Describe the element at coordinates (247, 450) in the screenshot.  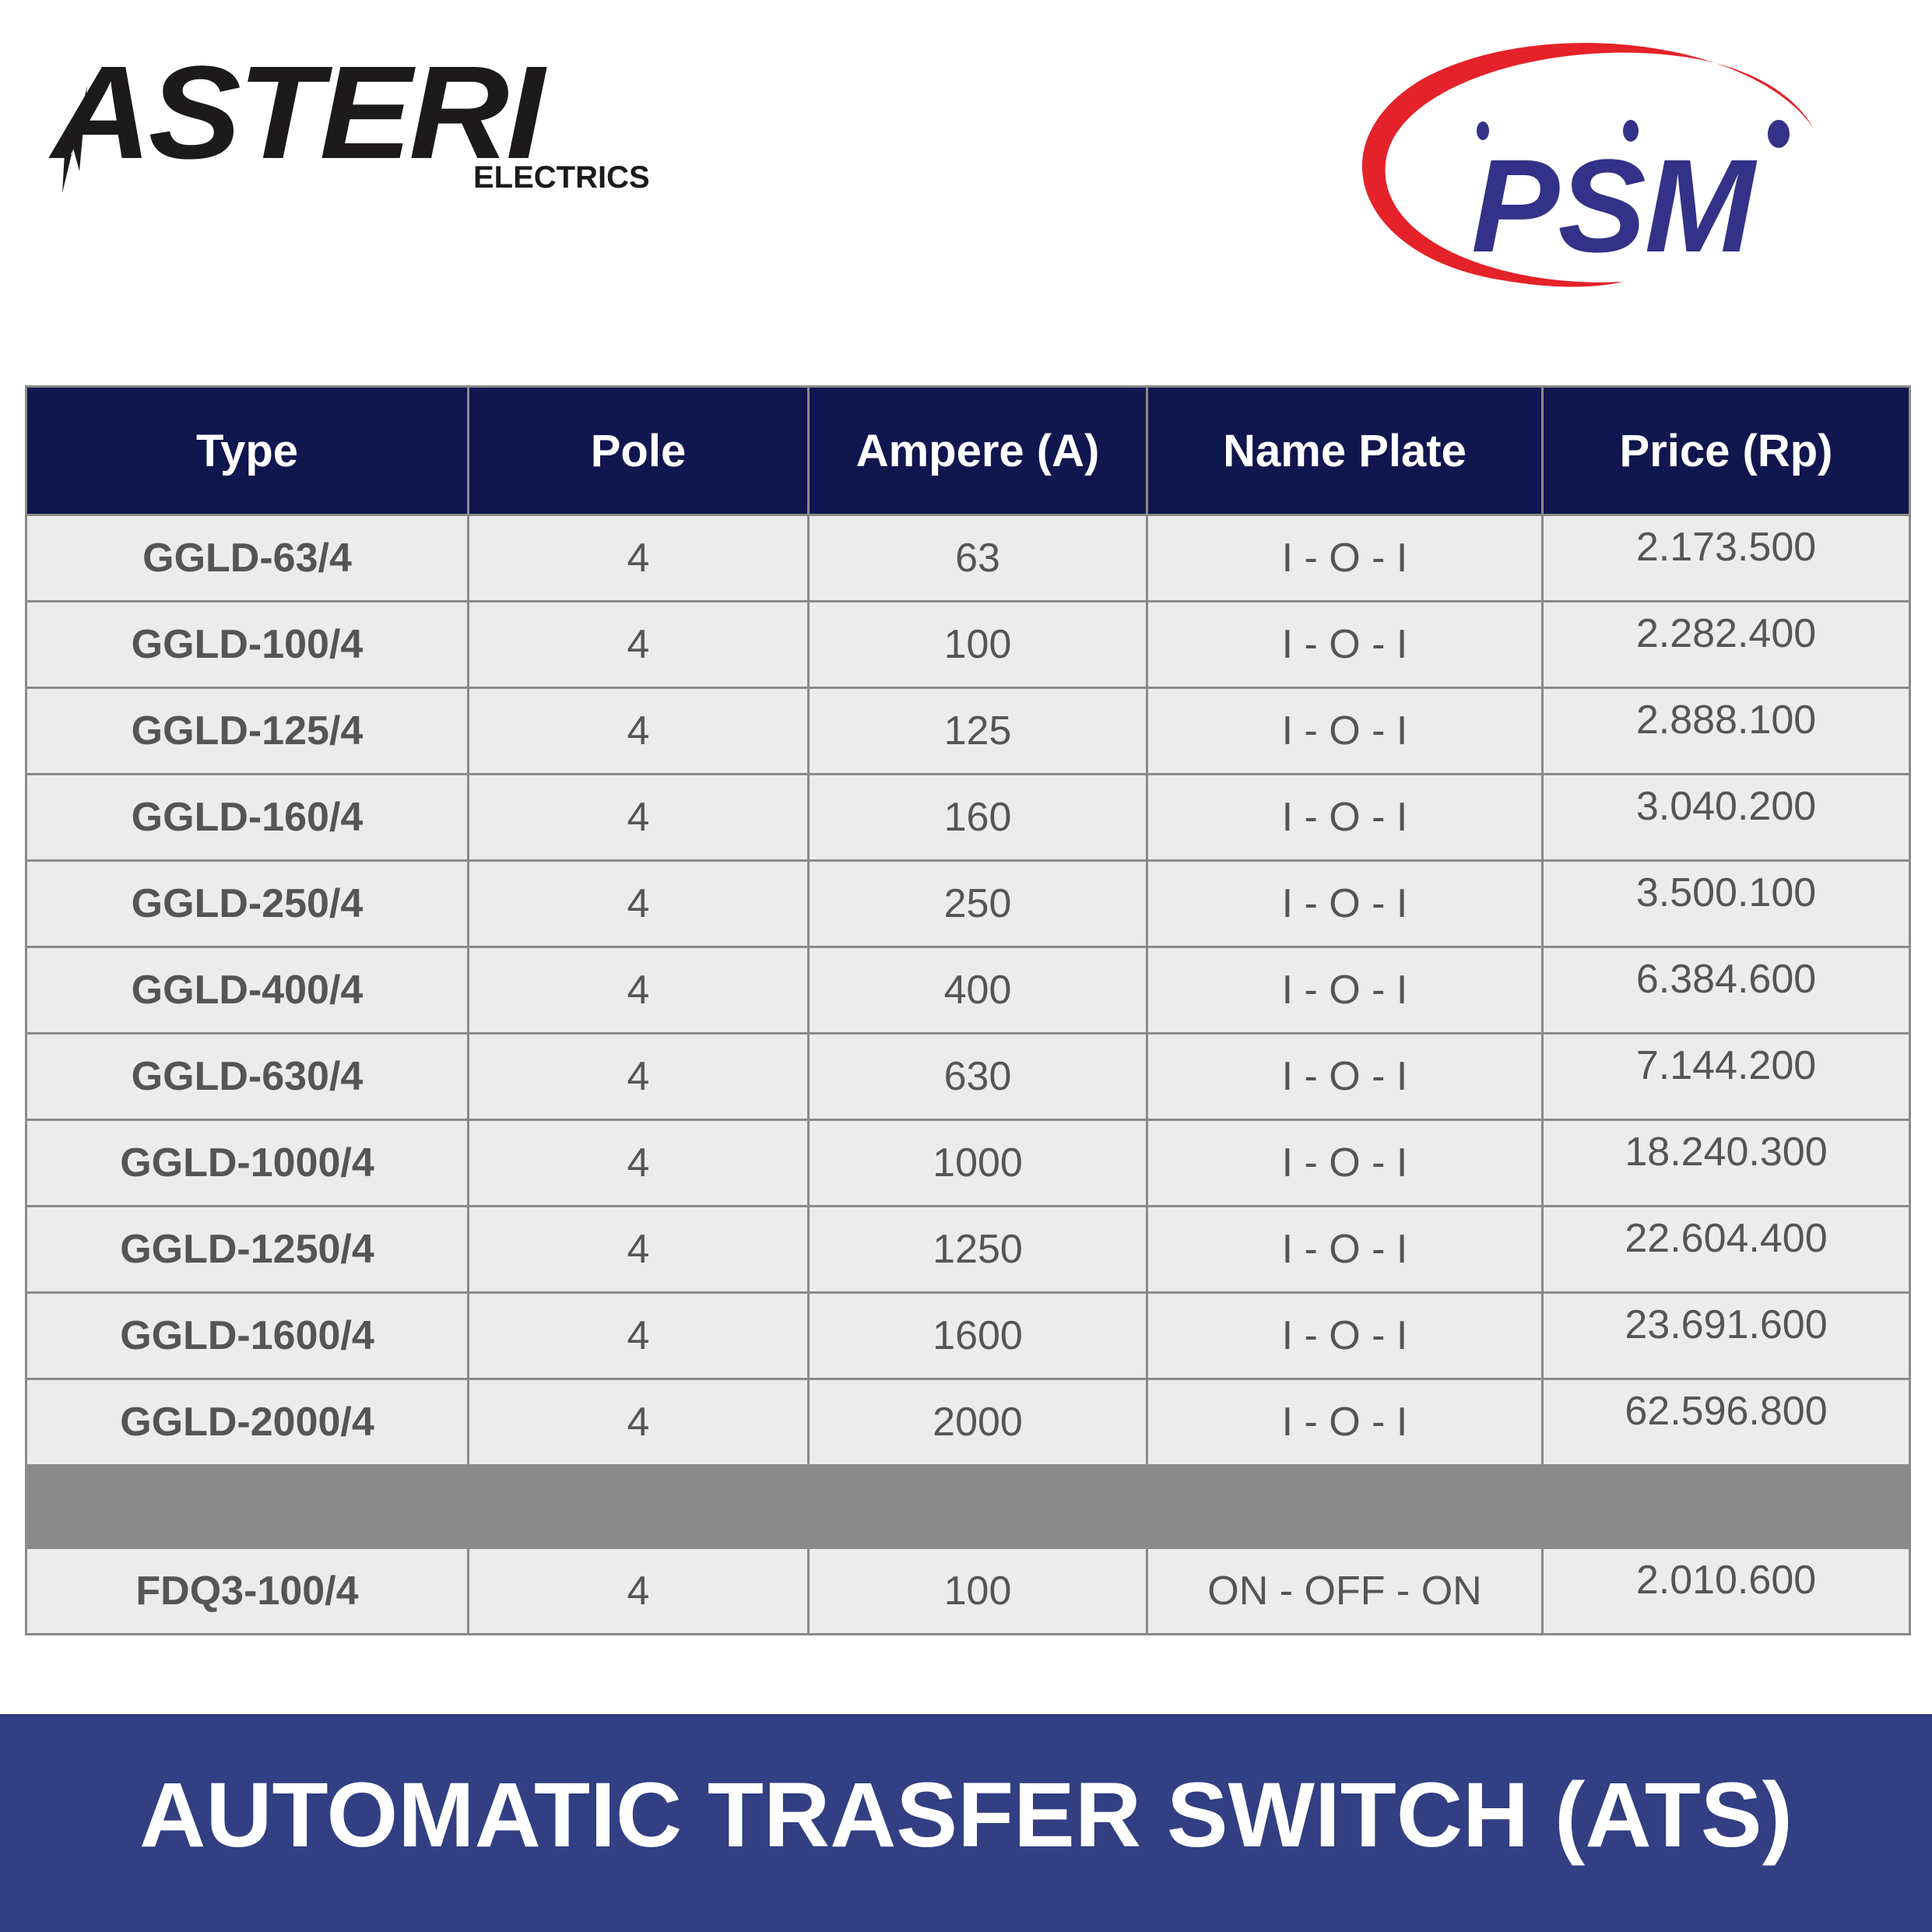
I see `header-type: Type` at that location.